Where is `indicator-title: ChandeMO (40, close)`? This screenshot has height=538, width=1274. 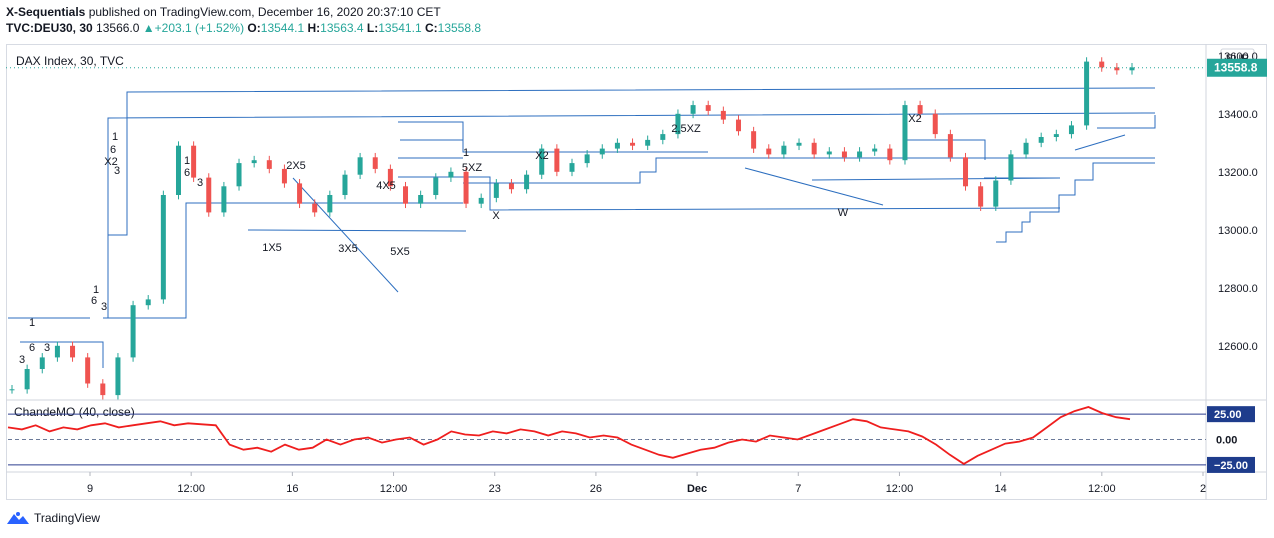
indicator-title: ChandeMO (40, close) is located at coordinates (74, 412).